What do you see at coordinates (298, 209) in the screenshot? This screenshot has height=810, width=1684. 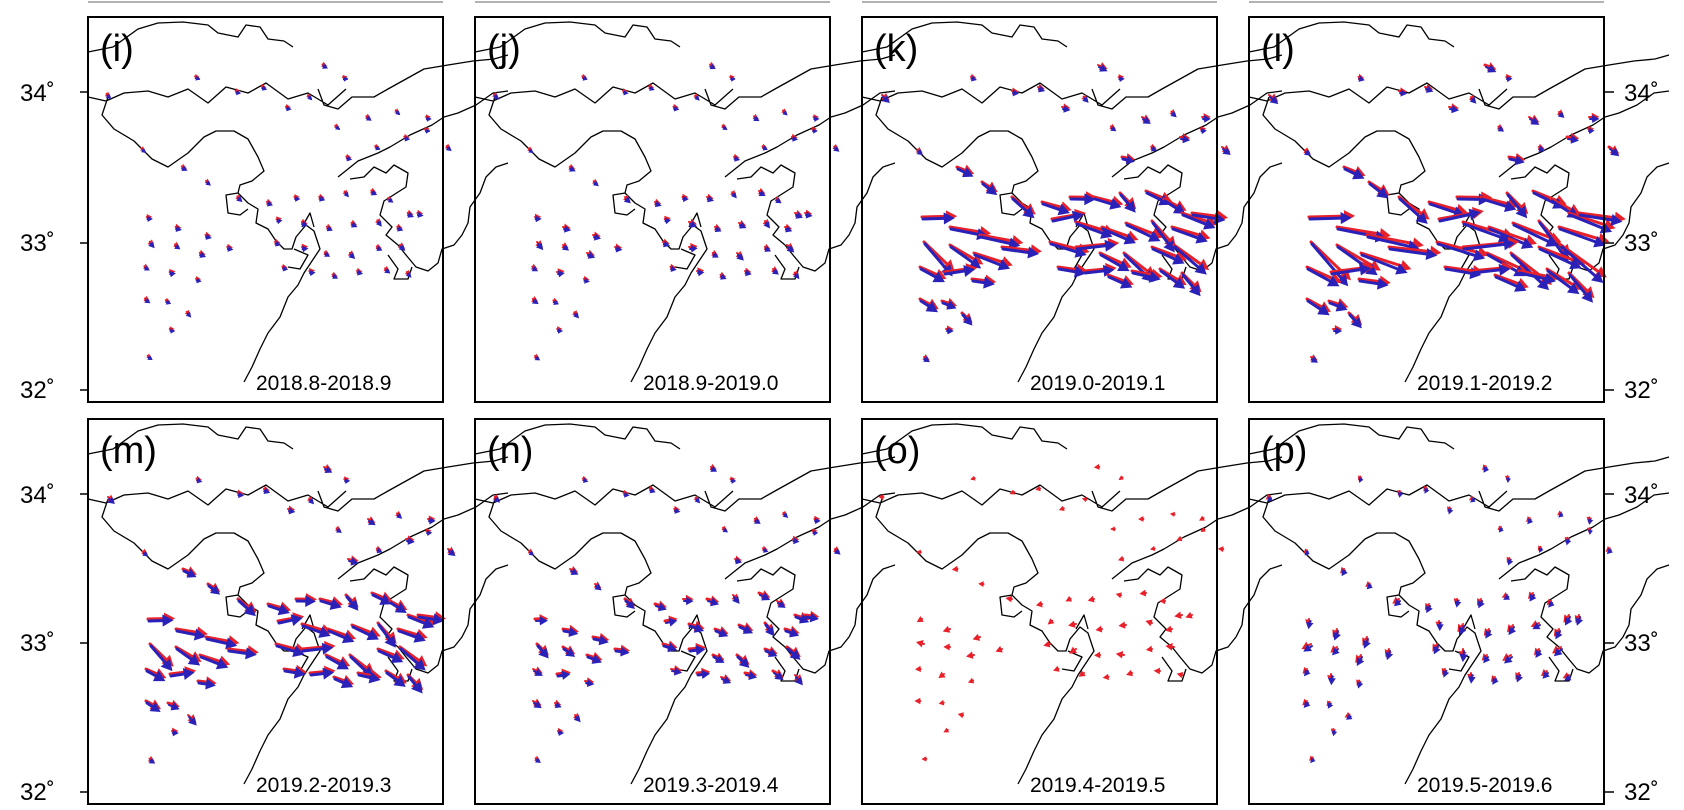 I see `panel-i: (i) 2018.8-2018.9` at bounding box center [298, 209].